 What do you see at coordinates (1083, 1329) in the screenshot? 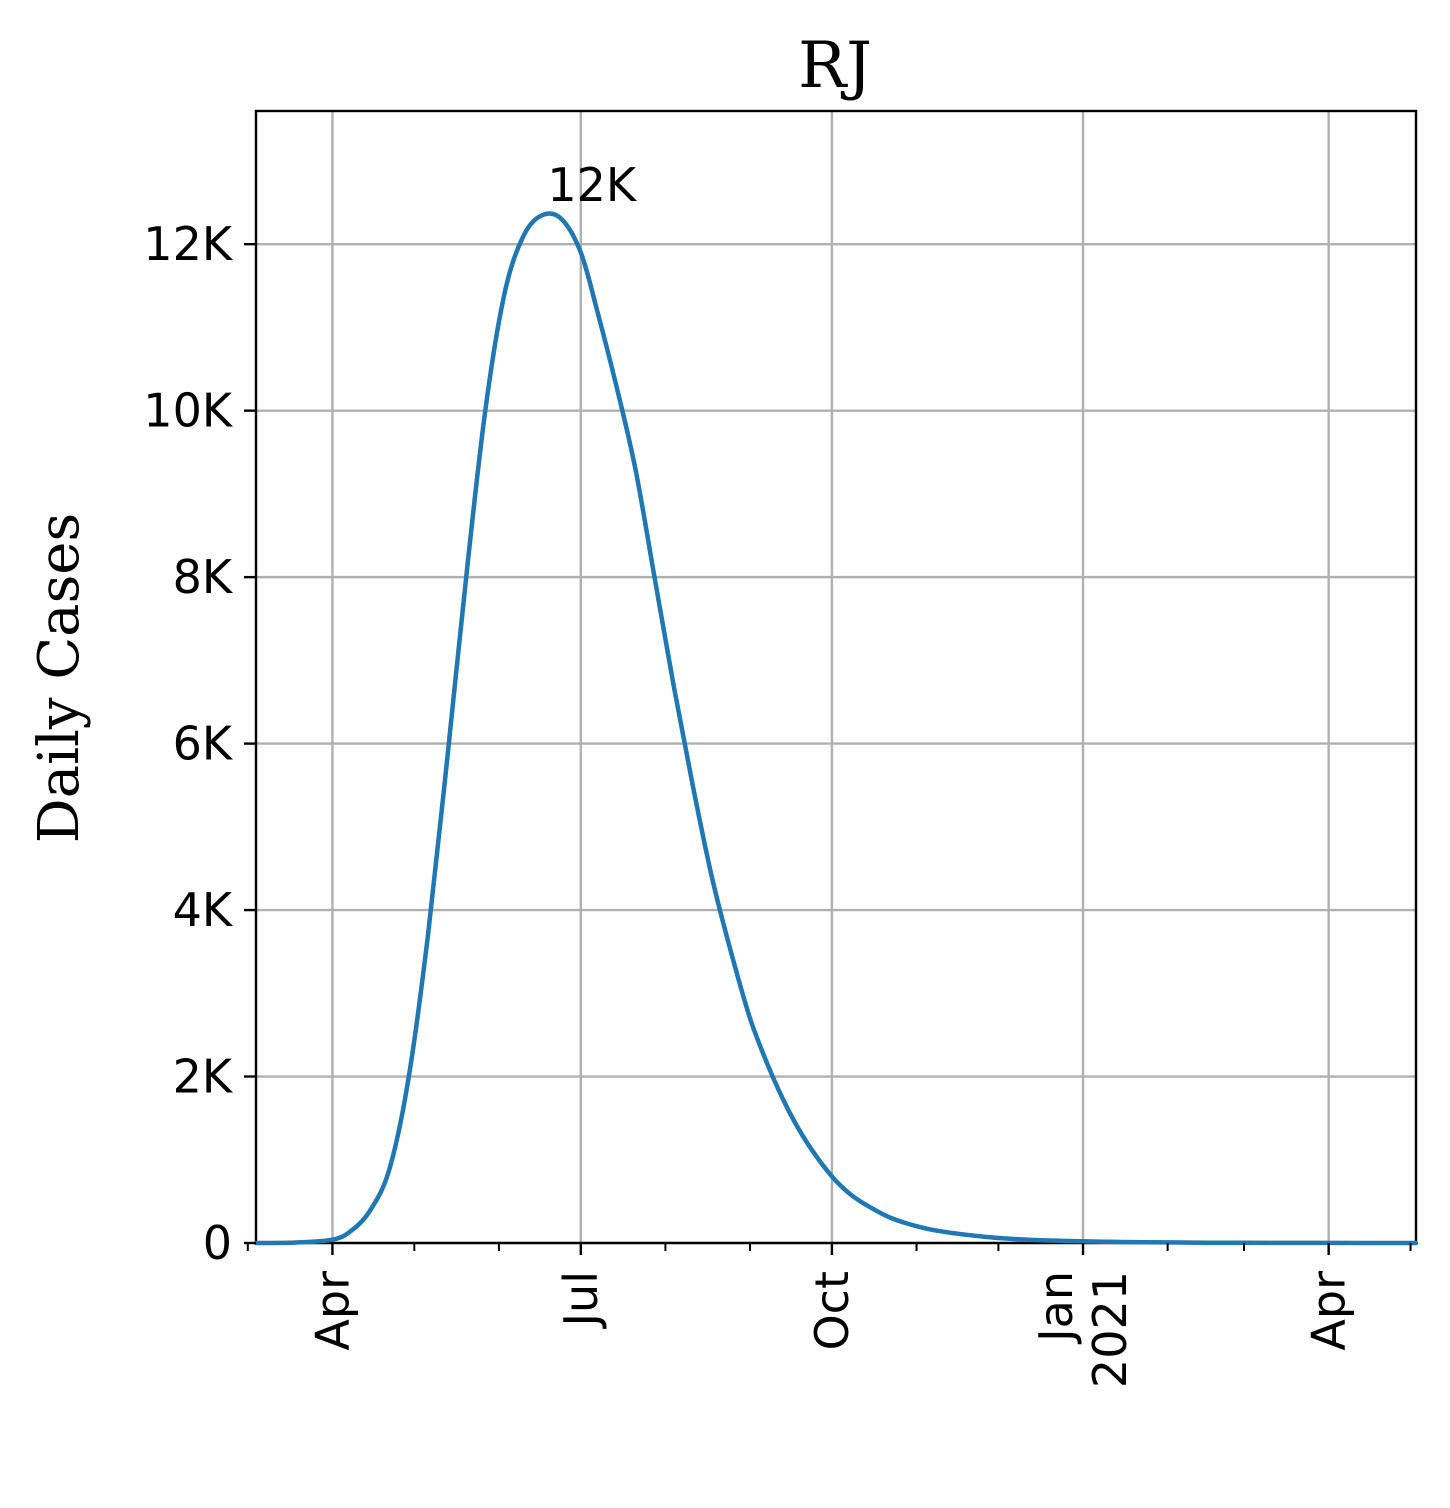
I see `x-tick-label: Jan2021` at bounding box center [1083, 1329].